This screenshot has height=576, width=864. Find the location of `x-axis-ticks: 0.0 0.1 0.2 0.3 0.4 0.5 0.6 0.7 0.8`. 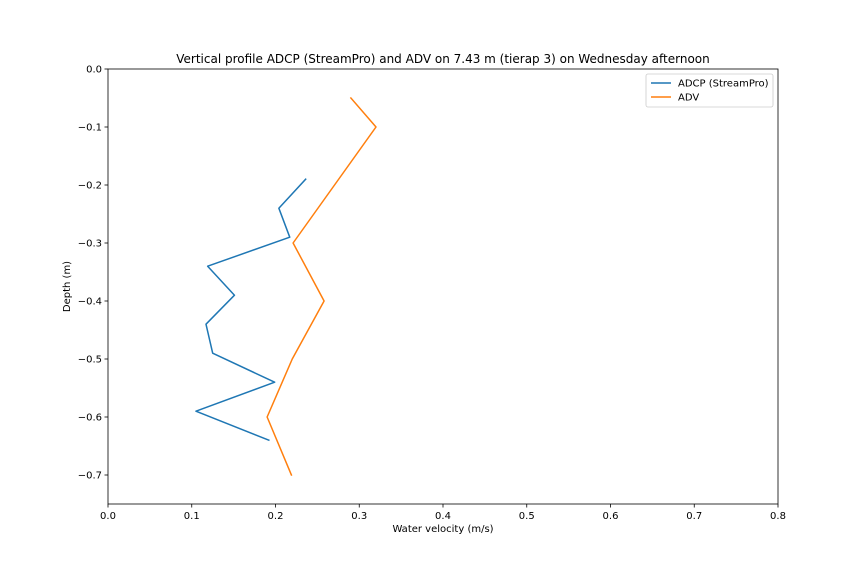

x-axis-ticks: 0.0 0.1 0.2 0.3 0.4 0.5 0.6 0.7 0.8 is located at coordinates (443, 513).